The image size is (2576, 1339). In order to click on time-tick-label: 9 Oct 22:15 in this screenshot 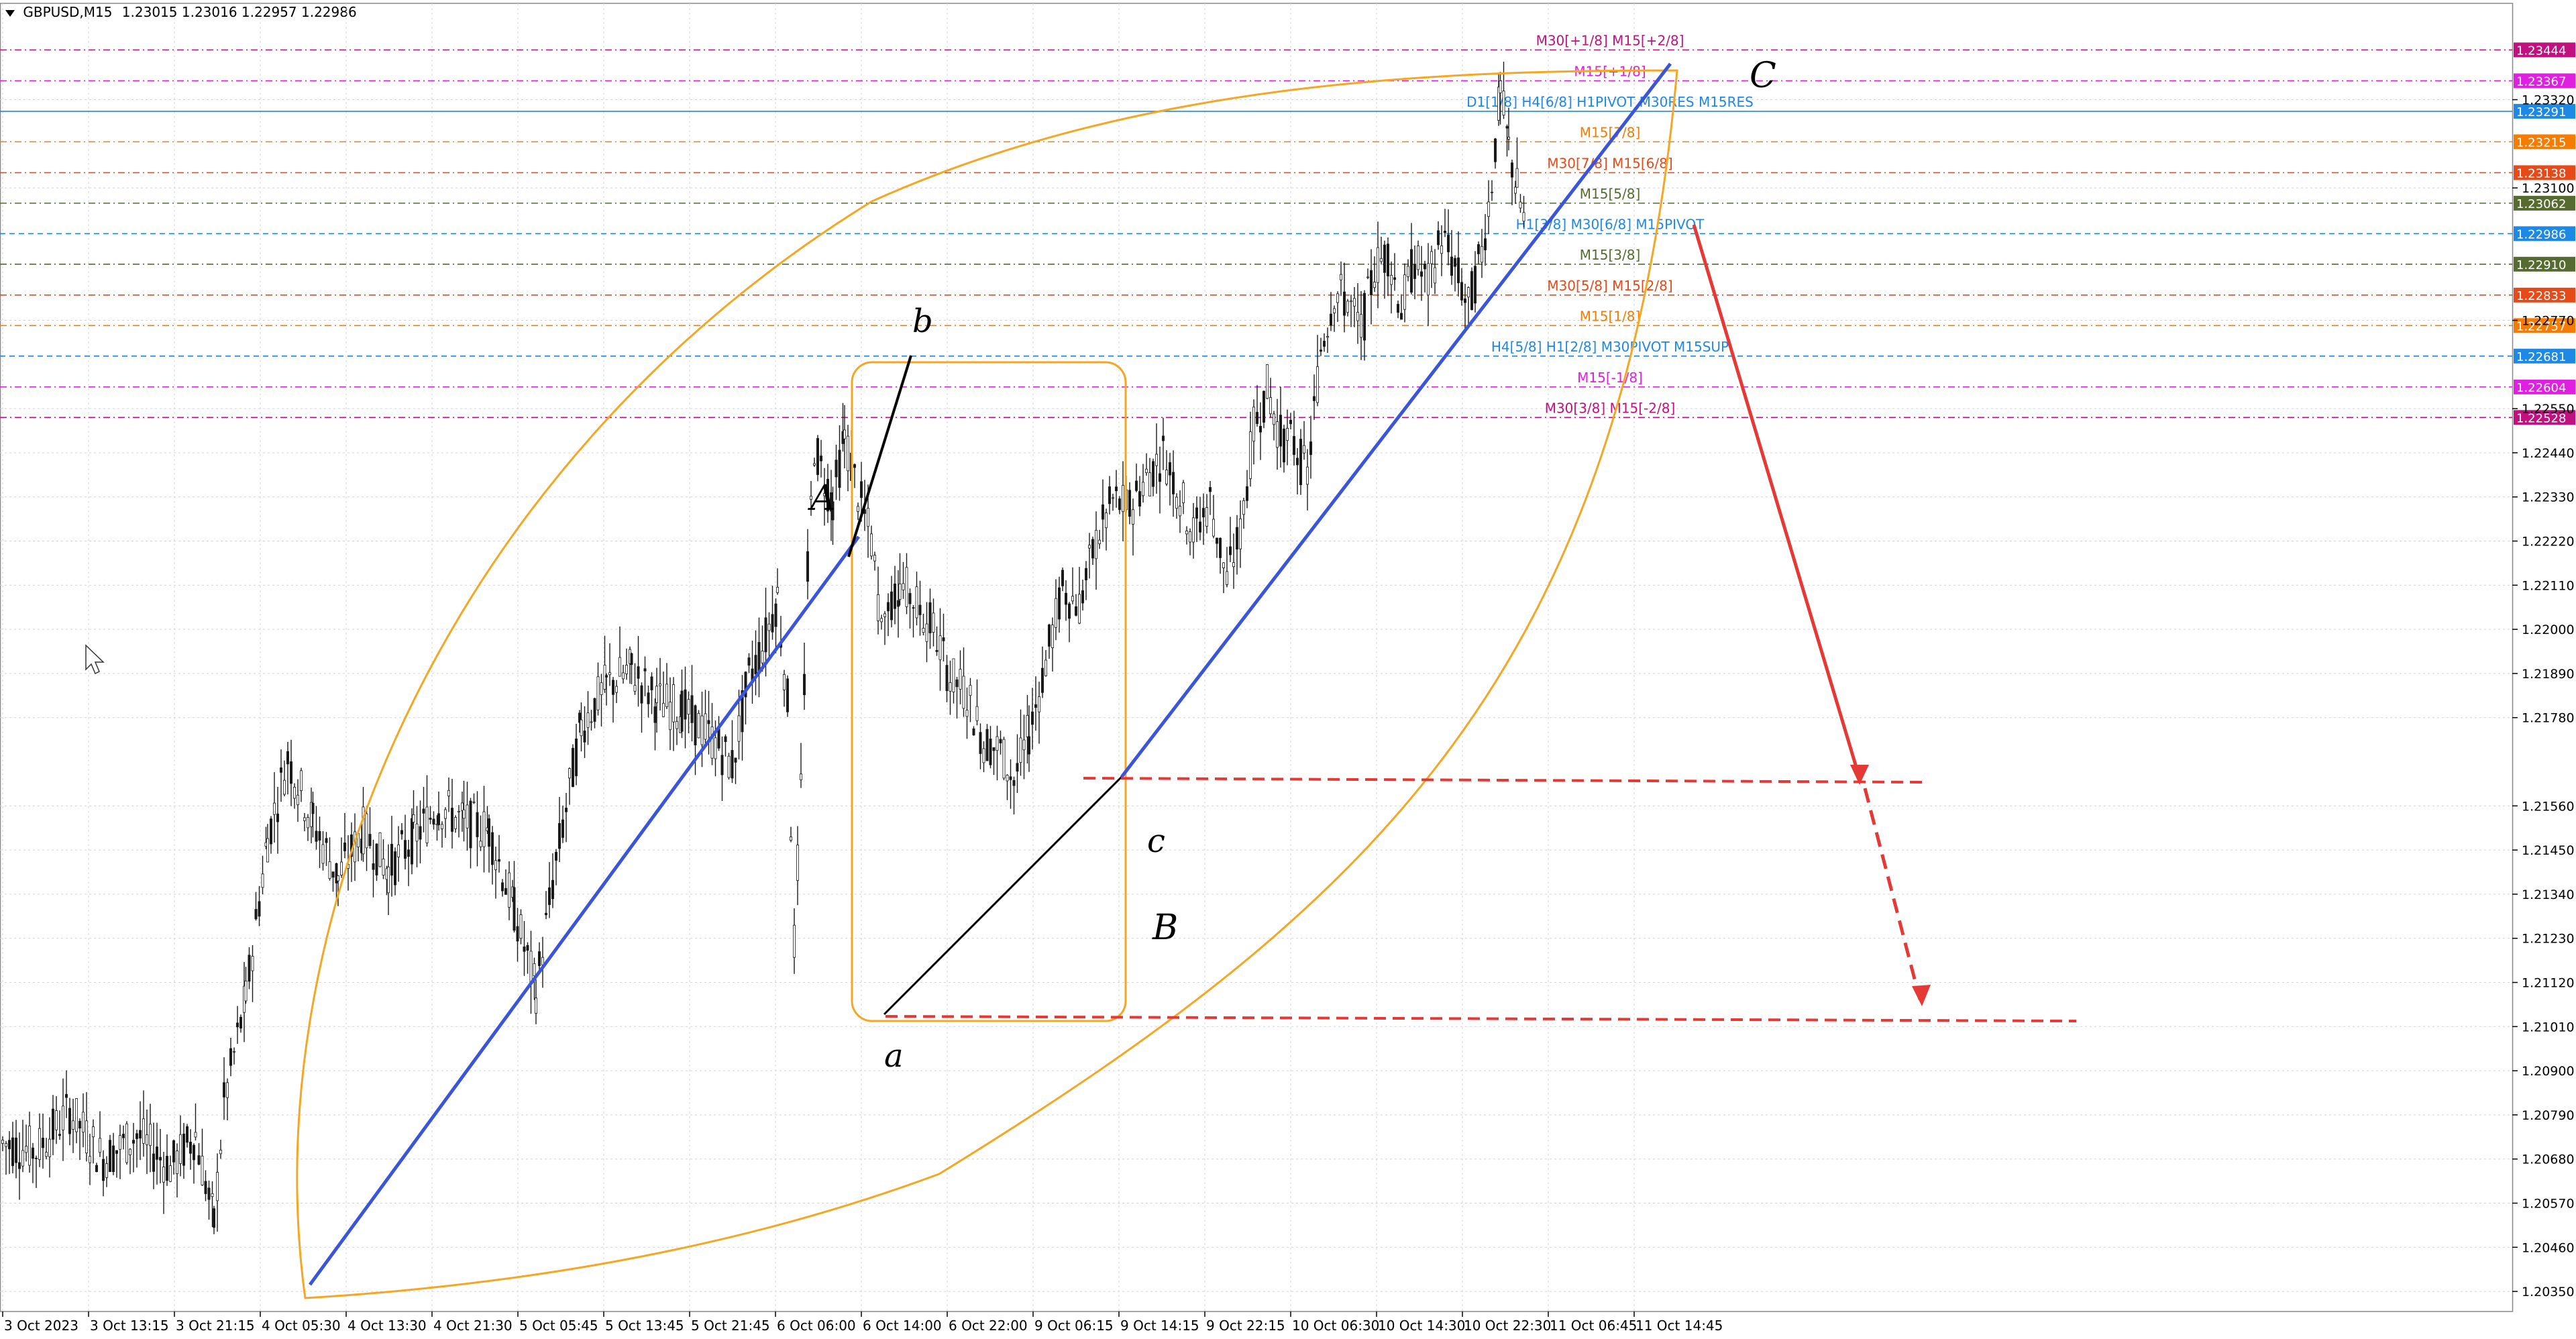, I will do `click(1245, 1326)`.